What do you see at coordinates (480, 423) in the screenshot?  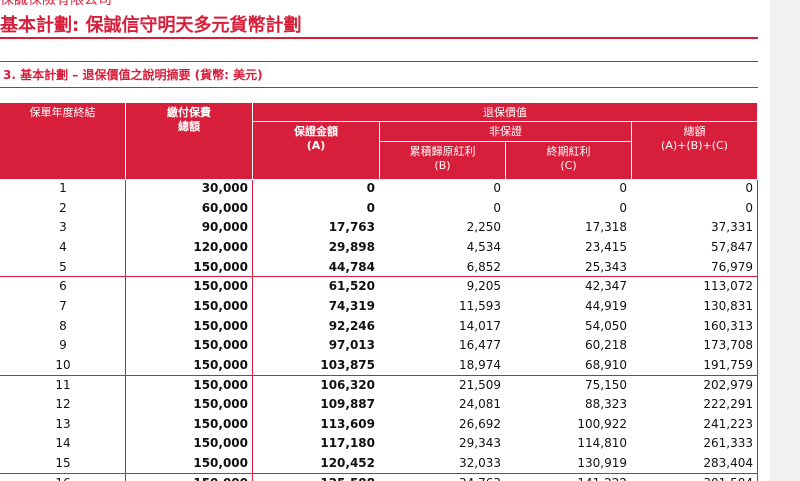 I see `value-cell: 26,692` at bounding box center [480, 423].